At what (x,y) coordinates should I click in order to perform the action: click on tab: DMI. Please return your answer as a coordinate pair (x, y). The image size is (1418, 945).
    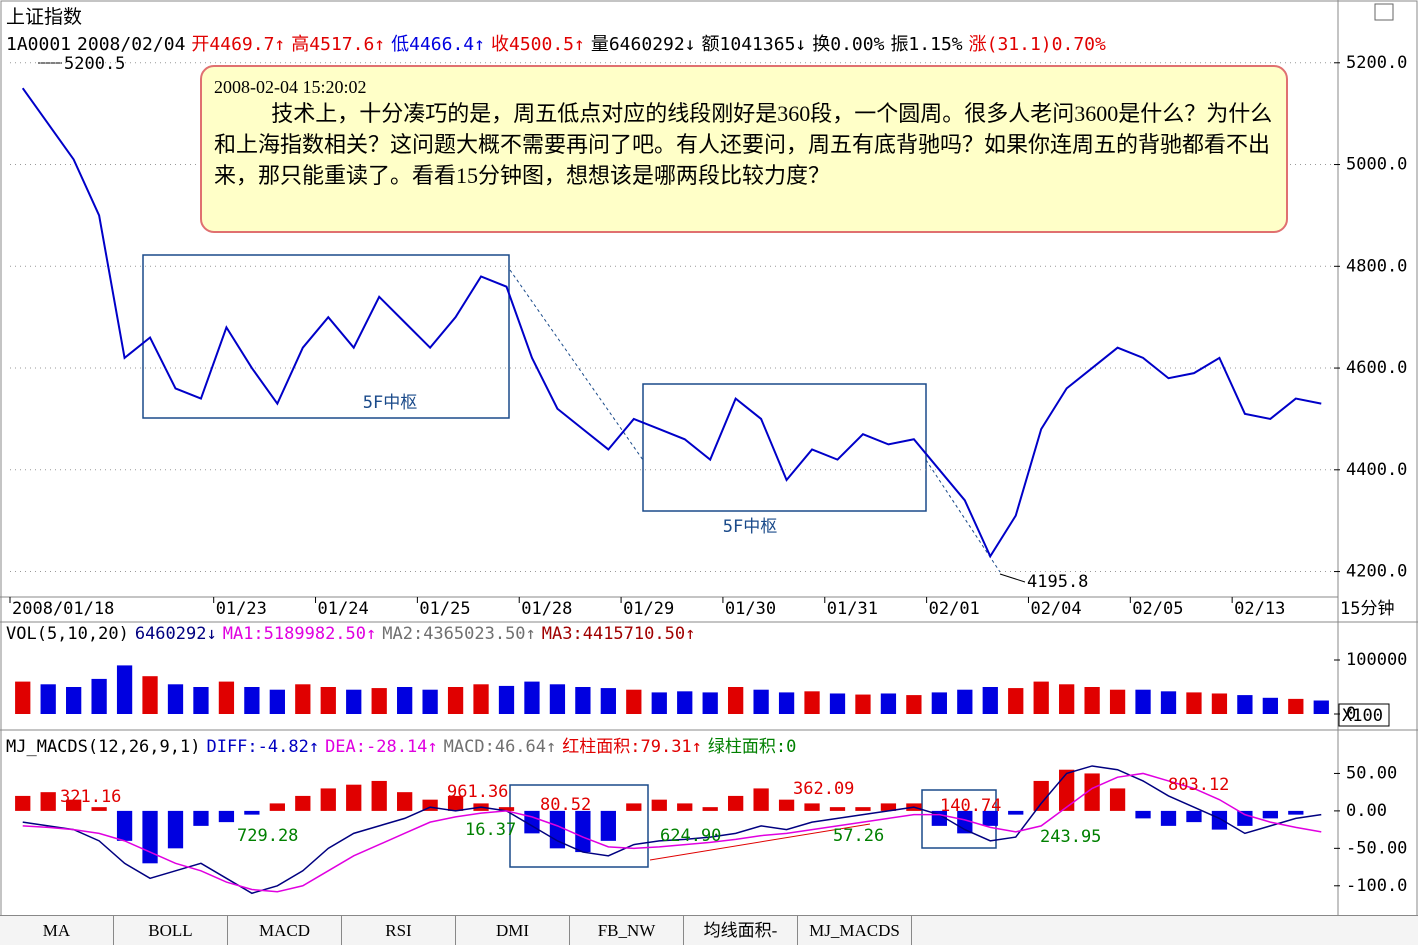
    Looking at the image, I should click on (513, 930).